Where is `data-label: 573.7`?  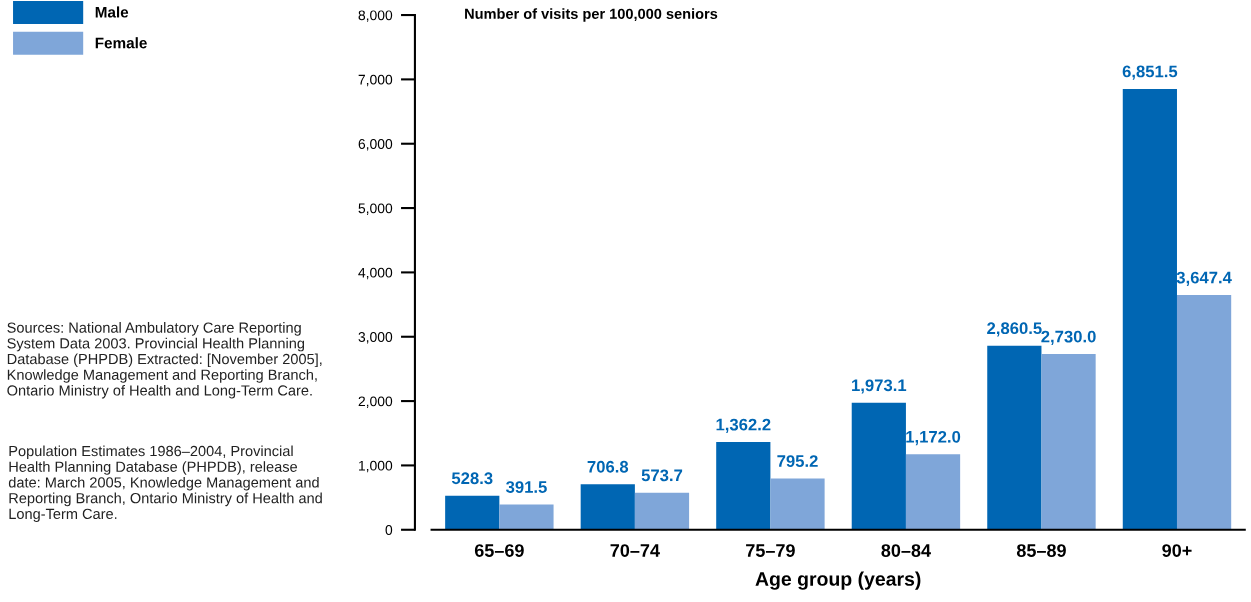 data-label: 573.7 is located at coordinates (662, 475).